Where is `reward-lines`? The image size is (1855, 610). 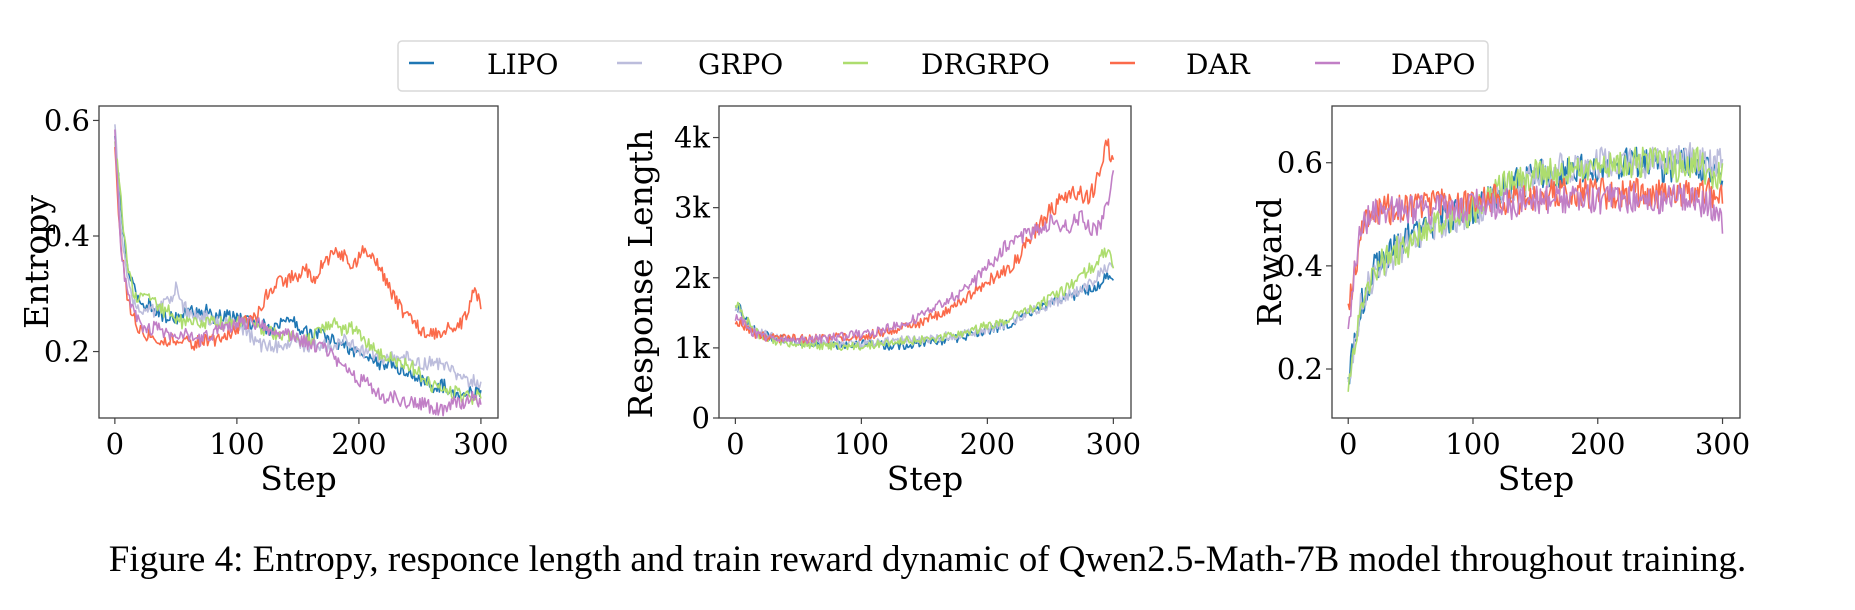
reward-lines is located at coordinates (1535, 267).